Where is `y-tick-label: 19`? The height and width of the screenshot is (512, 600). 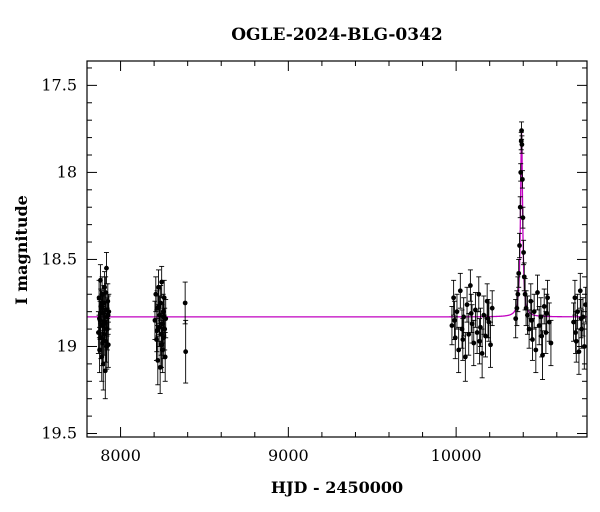 y-tick-label: 19 is located at coordinates (67, 345).